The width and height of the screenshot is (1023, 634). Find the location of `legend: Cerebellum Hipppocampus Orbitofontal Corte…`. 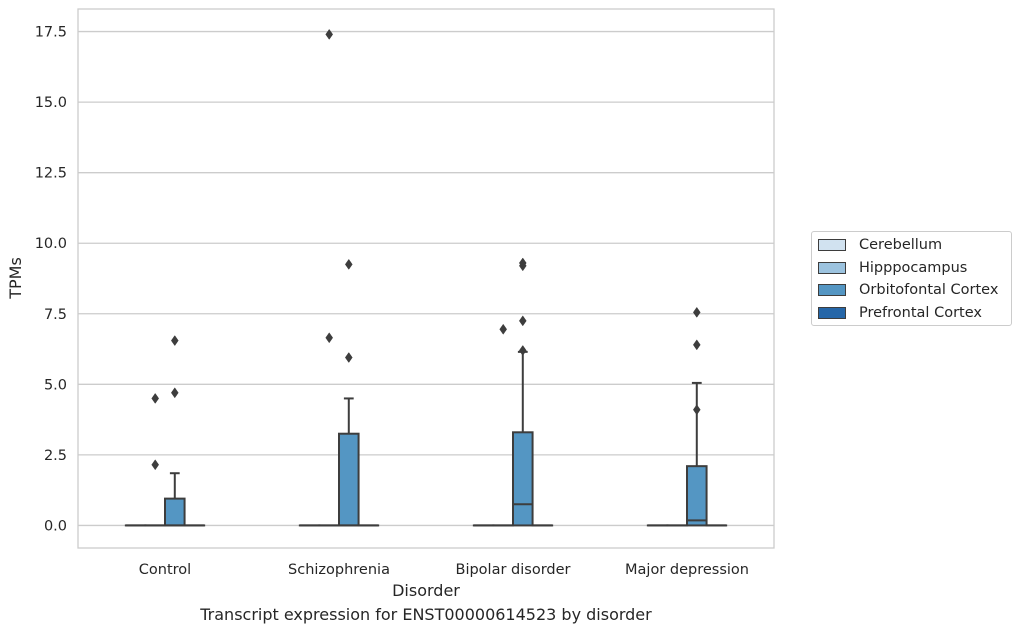

legend: Cerebellum Hipppocampus Orbitofontal Corte… is located at coordinates (911, 278).